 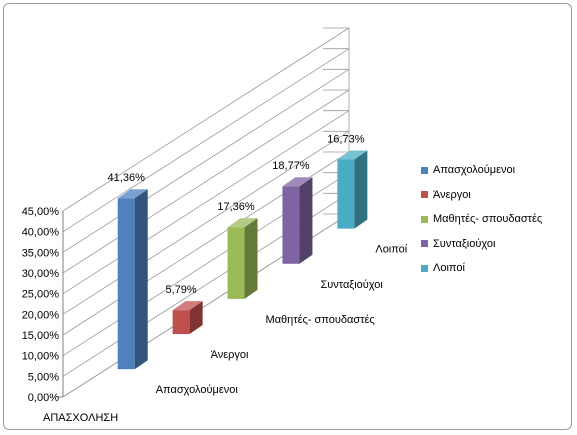 What do you see at coordinates (43, 377) in the screenshot?
I see `y-tick-label: 5,00%` at bounding box center [43, 377].